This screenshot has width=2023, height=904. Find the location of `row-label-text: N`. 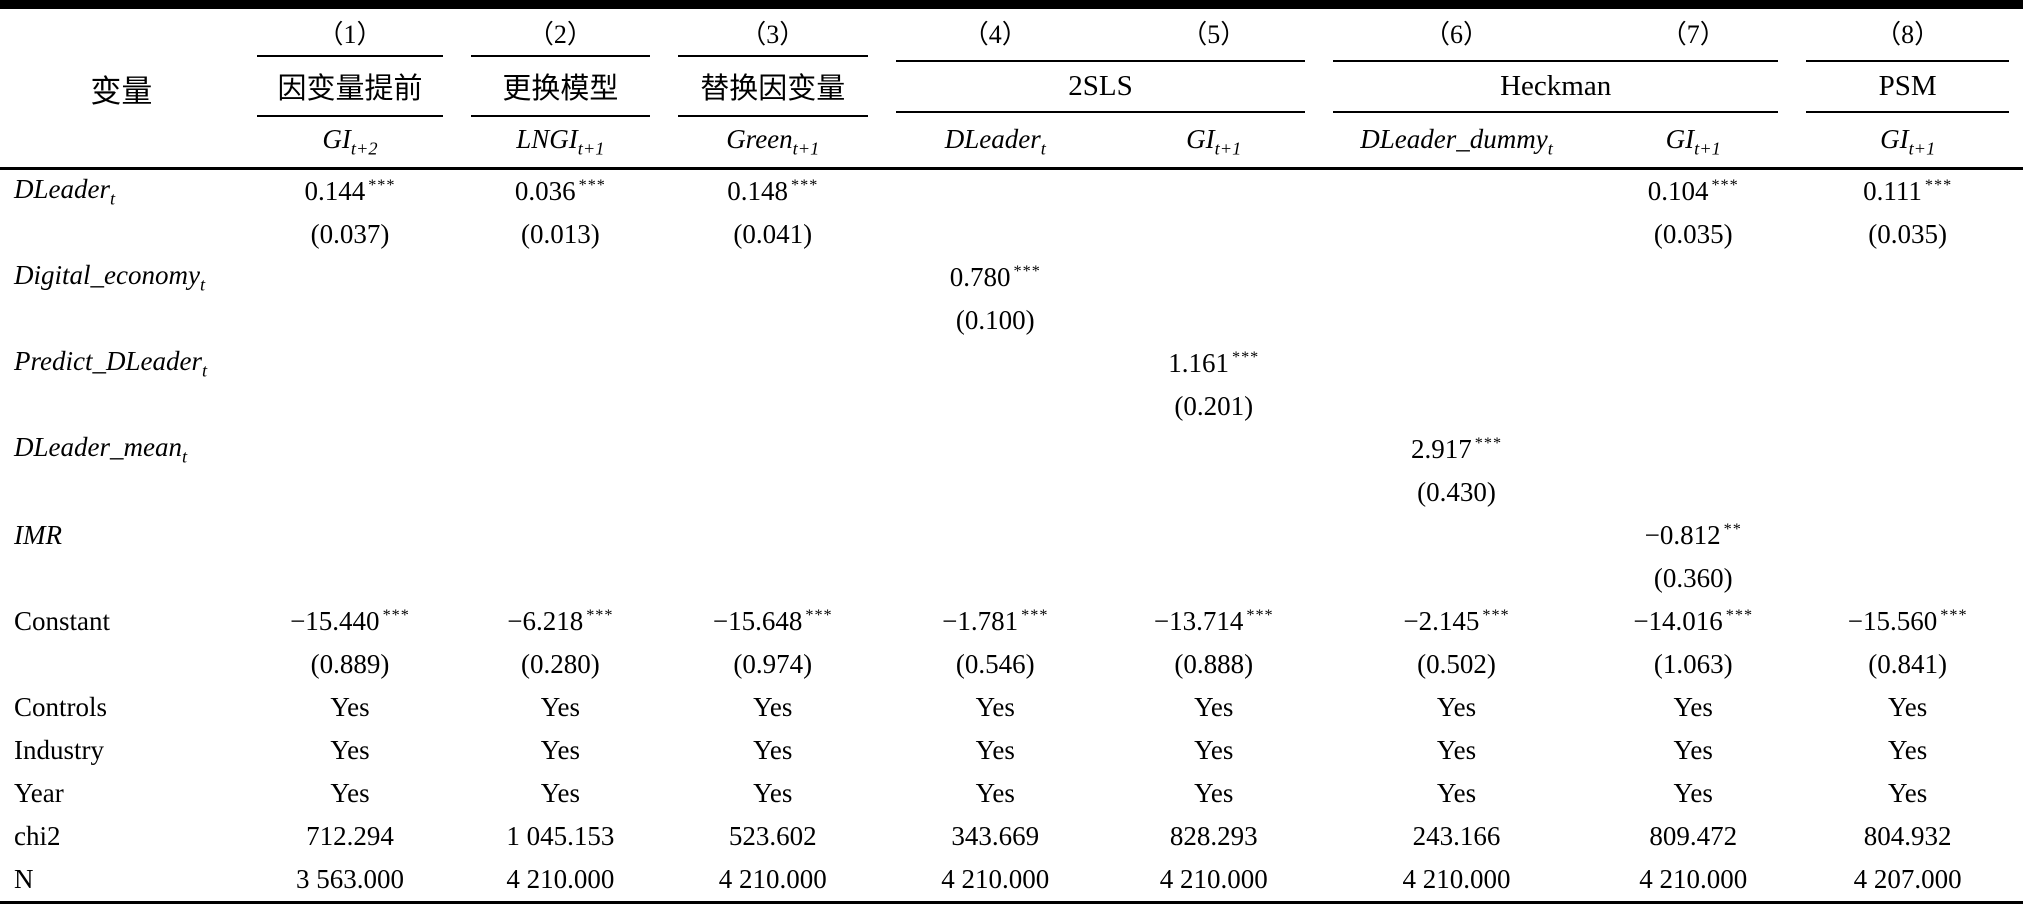

row-label-text: N is located at coordinates (24, 879).